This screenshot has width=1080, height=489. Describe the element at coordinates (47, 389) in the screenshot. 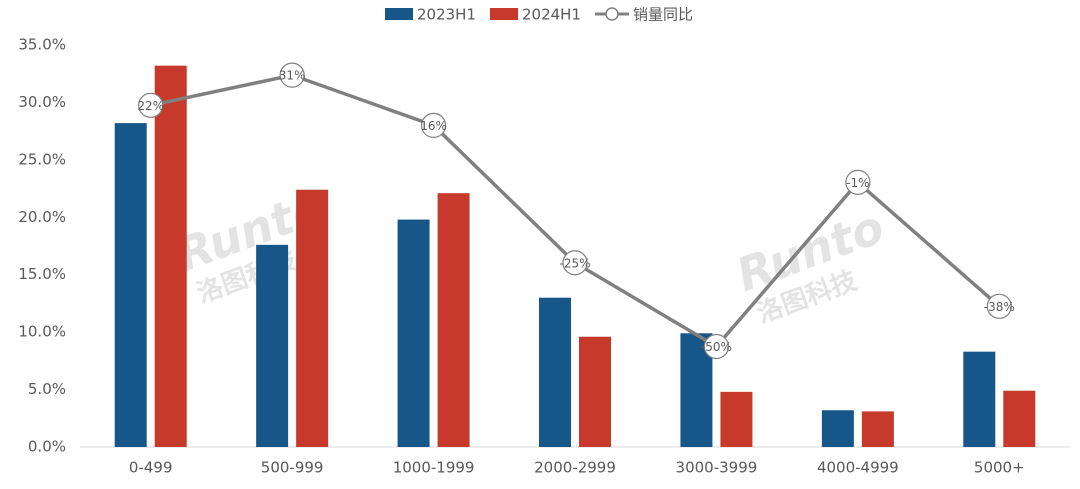

I see `y-tick-label: 5.0%` at that location.